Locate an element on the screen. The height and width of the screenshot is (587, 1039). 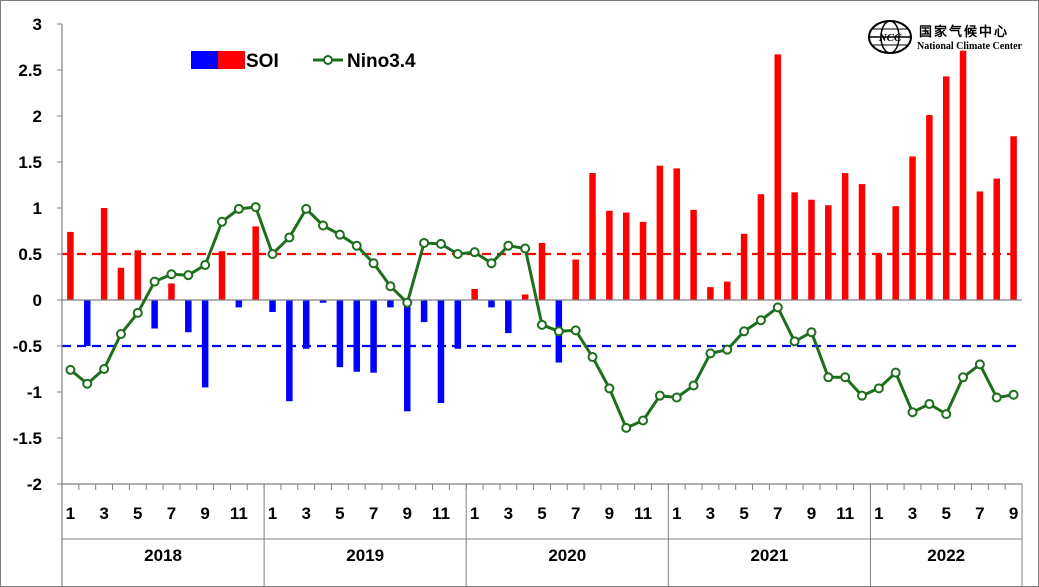
legend-nino-marker is located at coordinates (328, 60).